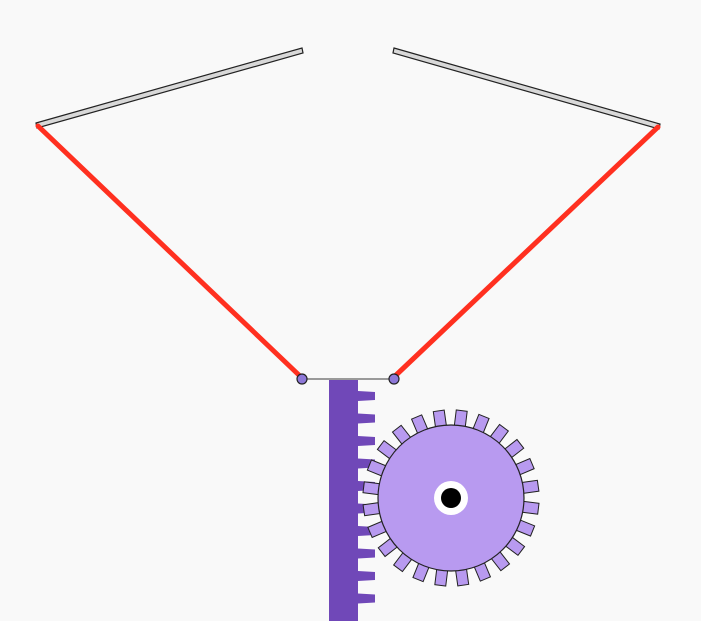 This screenshot has width=701, height=621. Describe the element at coordinates (394, 379) in the screenshot. I see `right-joint` at that location.